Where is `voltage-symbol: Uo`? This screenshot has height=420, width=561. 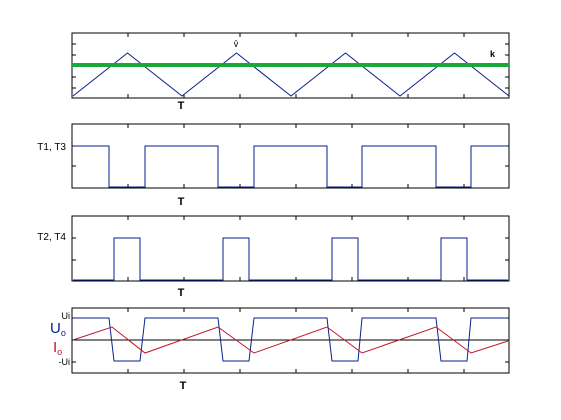
voltage-symbol: Uo is located at coordinates (58, 329).